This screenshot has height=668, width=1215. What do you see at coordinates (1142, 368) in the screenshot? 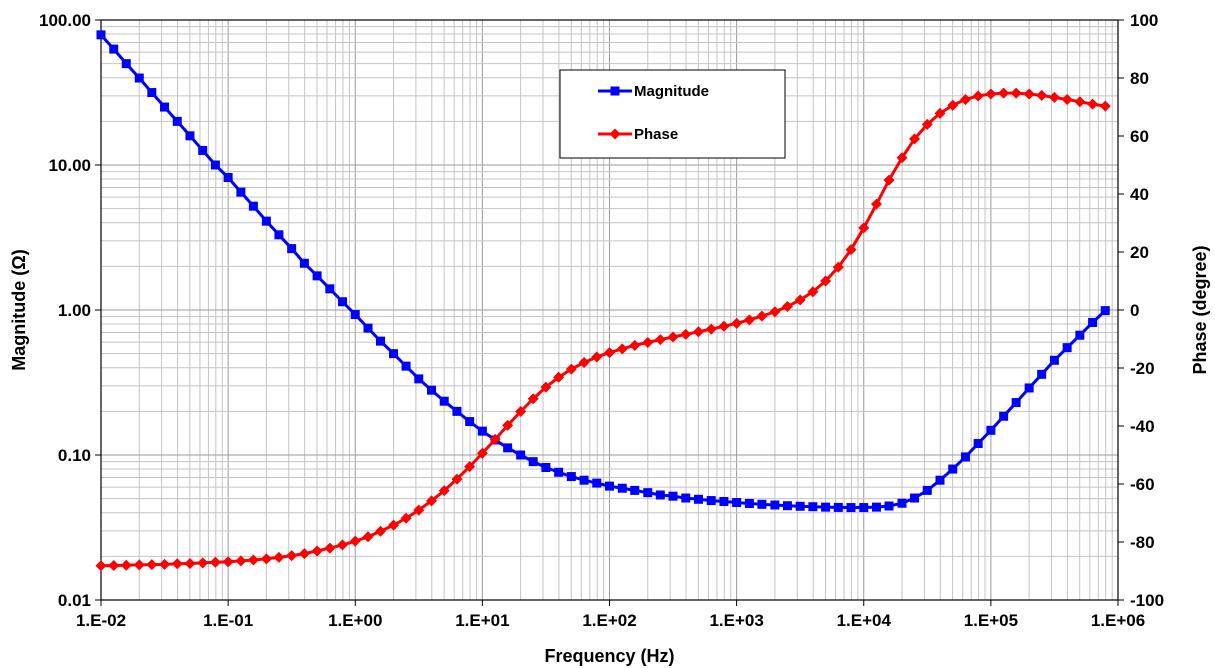
I see `right-tick-label: -20` at bounding box center [1142, 368].